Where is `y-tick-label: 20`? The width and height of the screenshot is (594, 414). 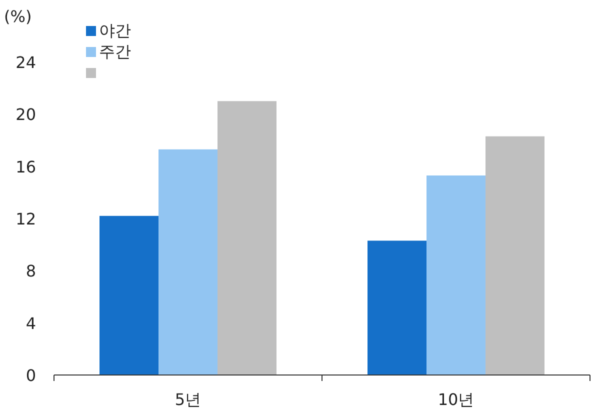
y-tick-label: 20 is located at coordinates (26, 114).